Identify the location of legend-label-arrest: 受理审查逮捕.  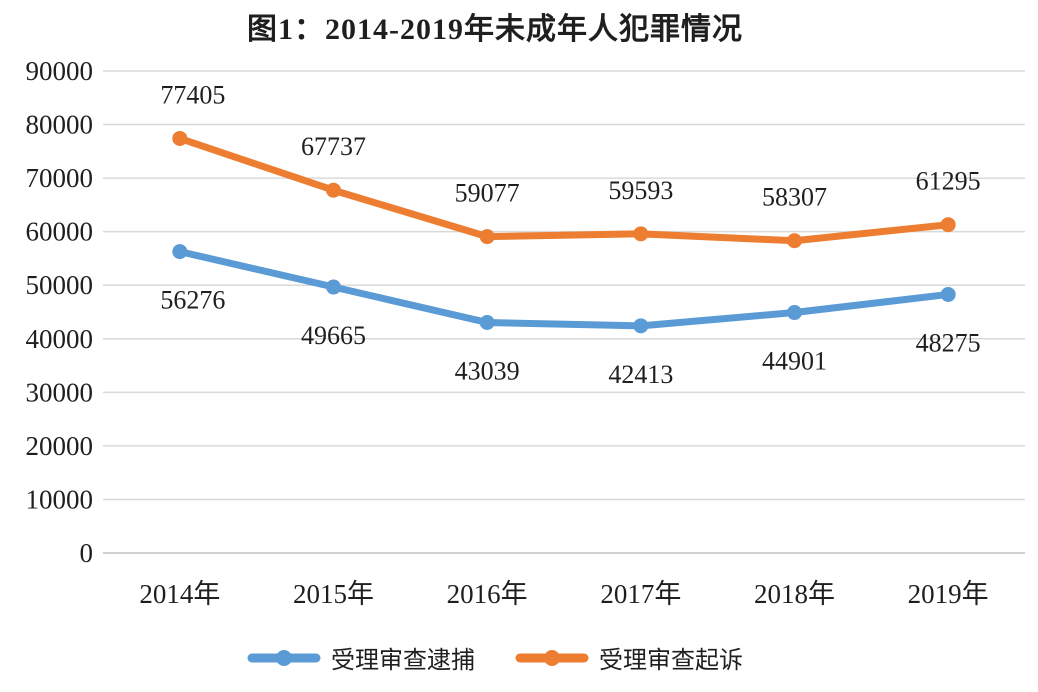
(403, 661).